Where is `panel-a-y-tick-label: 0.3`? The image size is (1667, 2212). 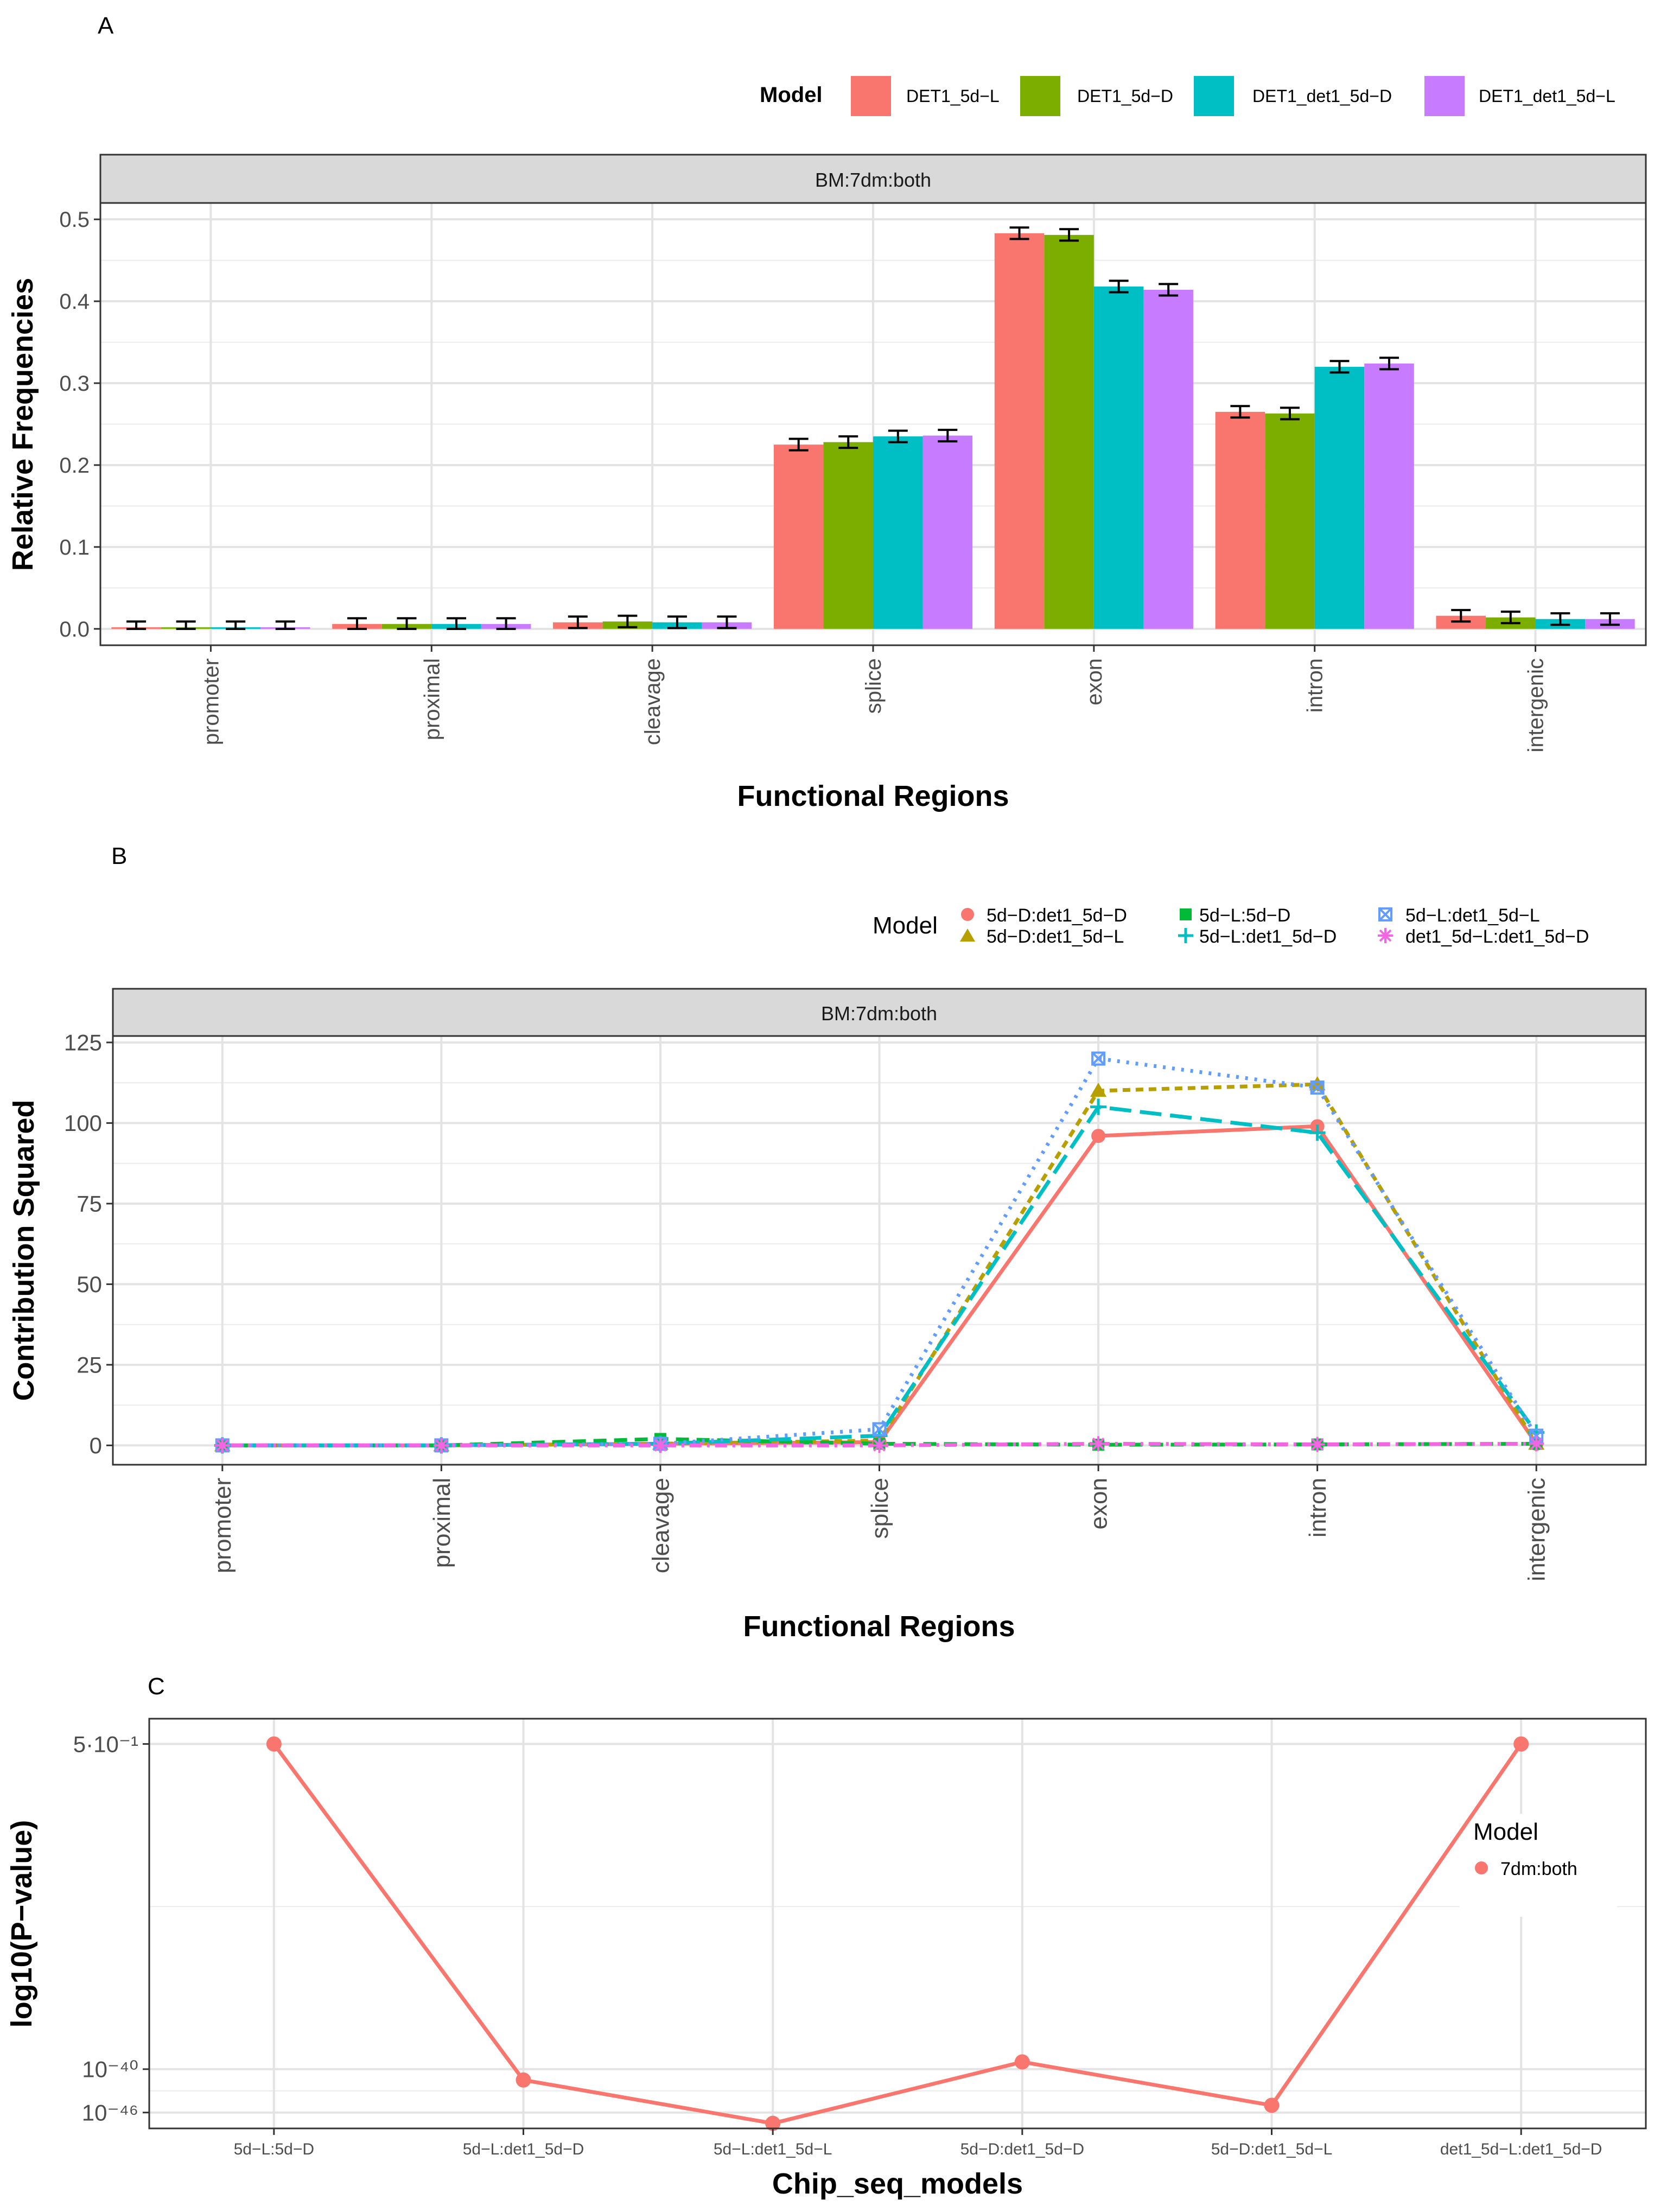
panel-a-y-tick-label: 0.3 is located at coordinates (74, 384).